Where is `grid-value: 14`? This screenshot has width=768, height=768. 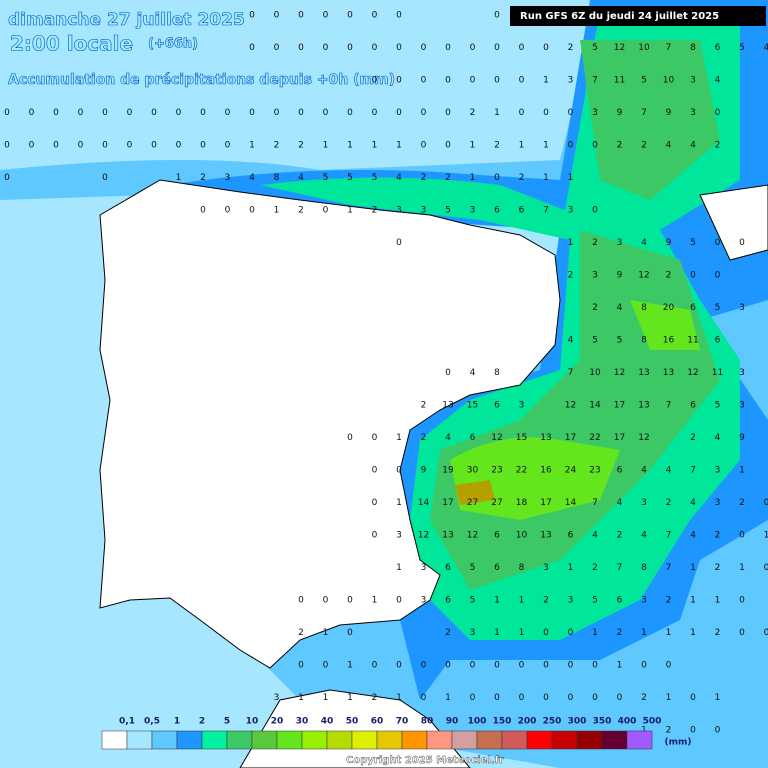
grid-value: 14 is located at coordinates (571, 503).